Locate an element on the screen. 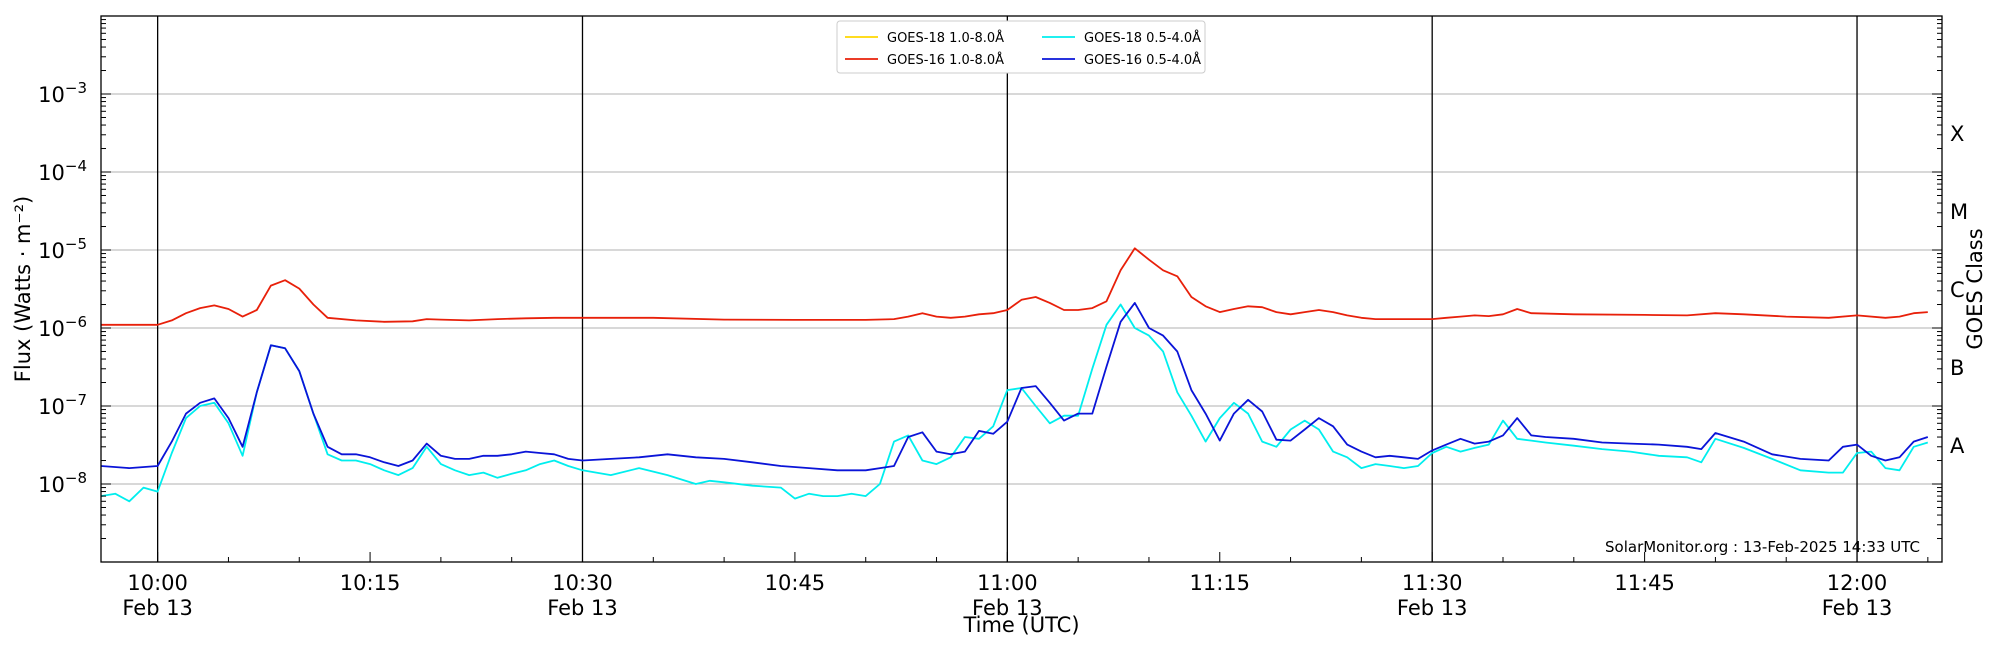 Image resolution: width=2000 pixels, height=650 pixels. goes-class-axis-title: GOES Class is located at coordinates (1975, 288).